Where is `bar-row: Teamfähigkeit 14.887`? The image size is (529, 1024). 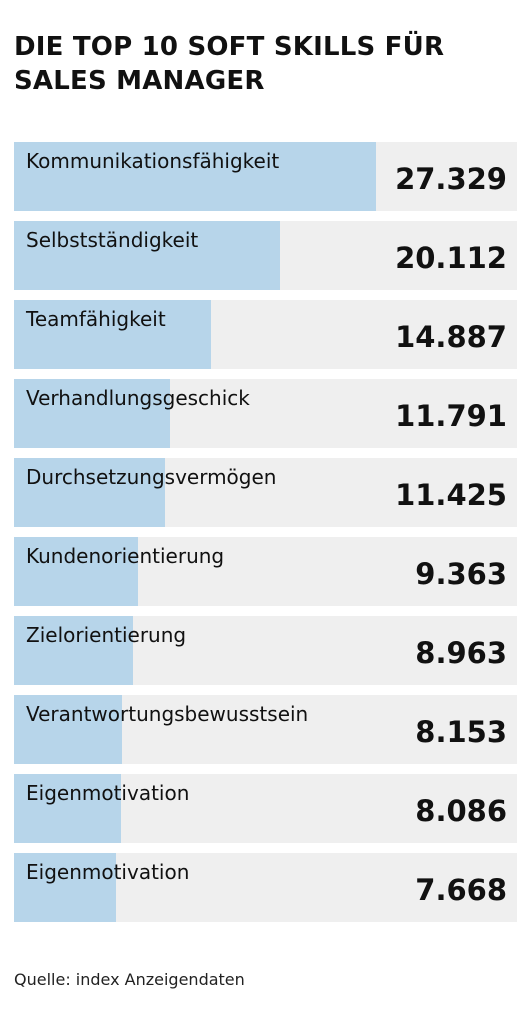 bar-row: Teamfähigkeit 14.887 is located at coordinates (265, 334).